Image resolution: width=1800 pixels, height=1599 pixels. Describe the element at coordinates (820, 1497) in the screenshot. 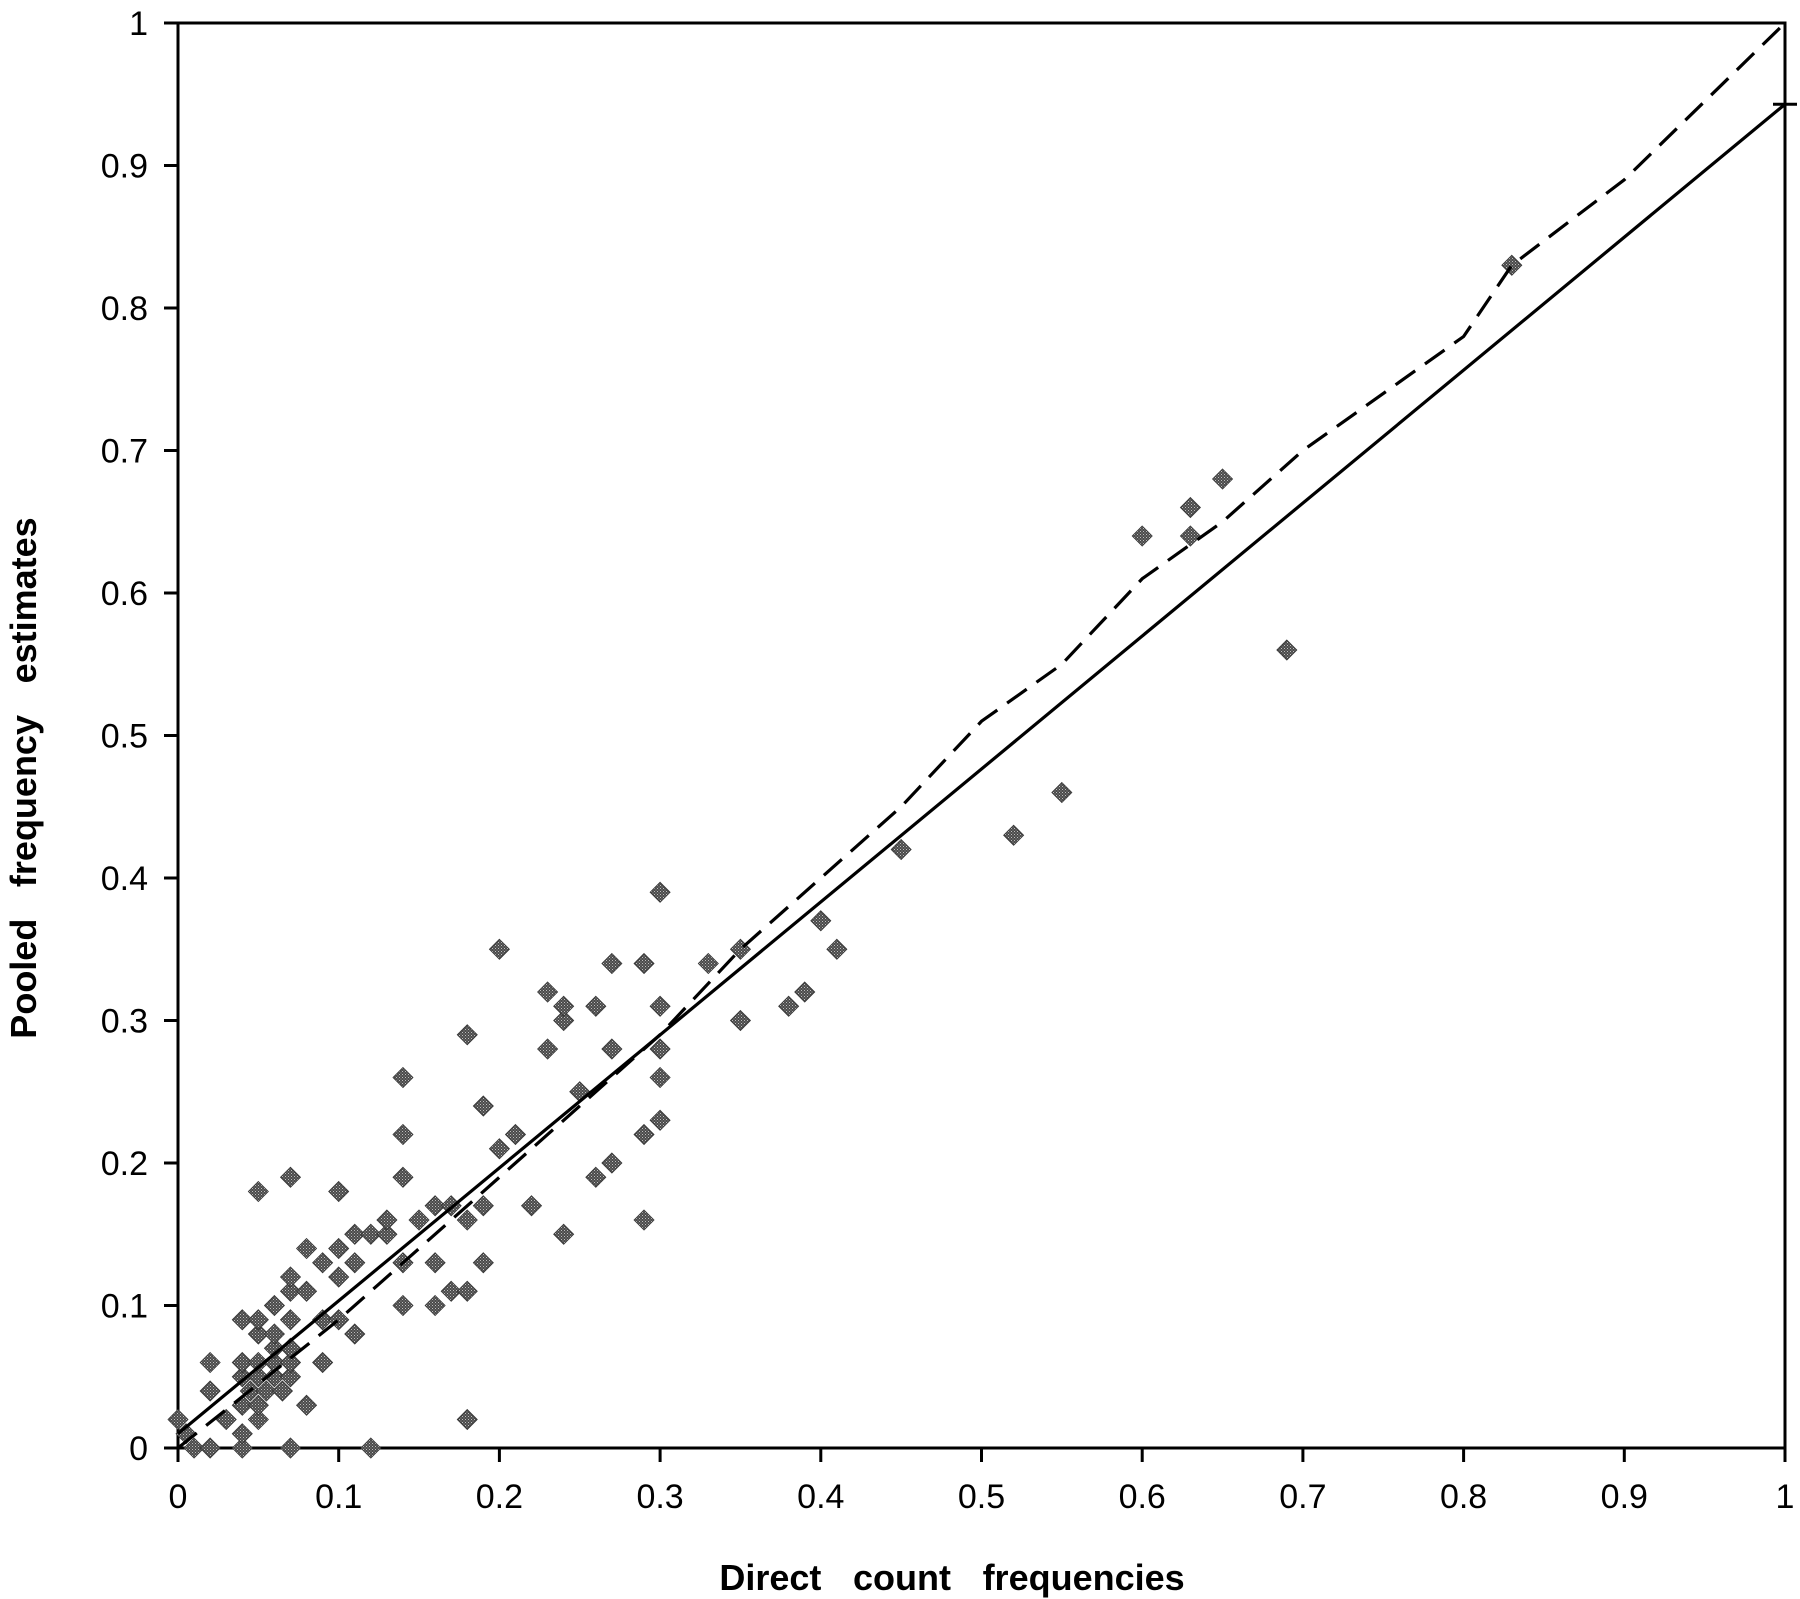

I see `x-tick-label: 0.4` at that location.